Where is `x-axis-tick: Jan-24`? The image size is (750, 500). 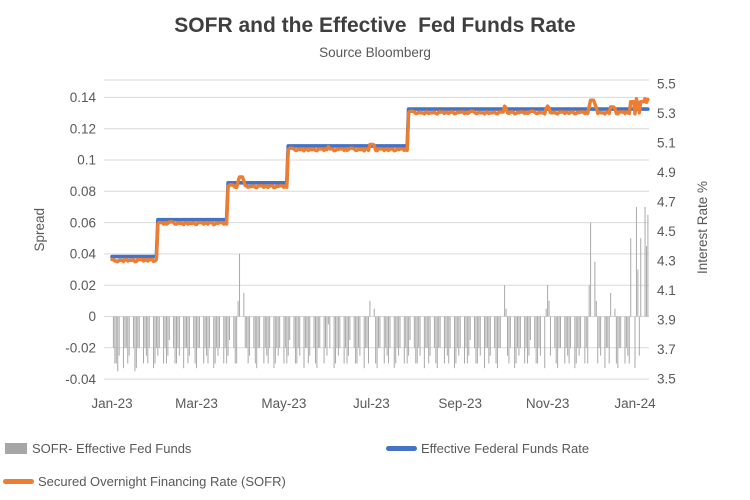
x-axis-tick: Jan-24 is located at coordinates (635, 403).